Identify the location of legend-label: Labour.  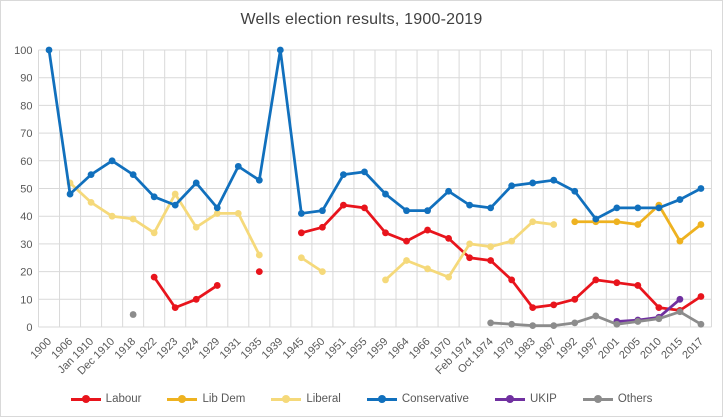
(123, 399).